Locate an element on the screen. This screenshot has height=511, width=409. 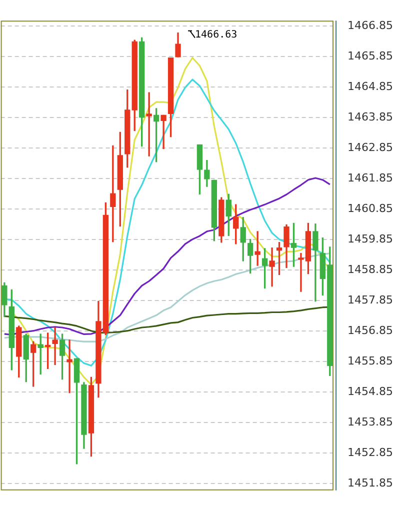
y-tick-label: 1454.85 is located at coordinates (371, 391).